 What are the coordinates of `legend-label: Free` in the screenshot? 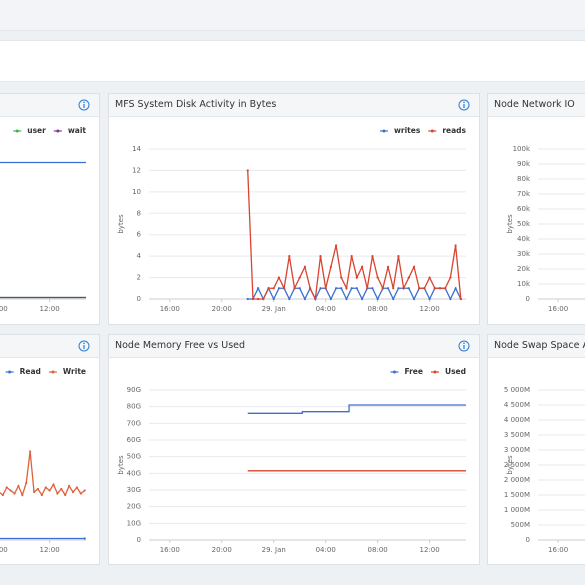 It's located at (413, 371).